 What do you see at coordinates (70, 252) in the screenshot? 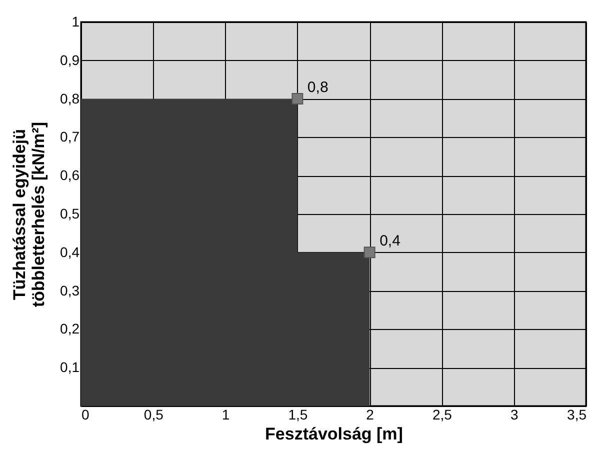
I see `y-tick-label: 0,4` at bounding box center [70, 252].